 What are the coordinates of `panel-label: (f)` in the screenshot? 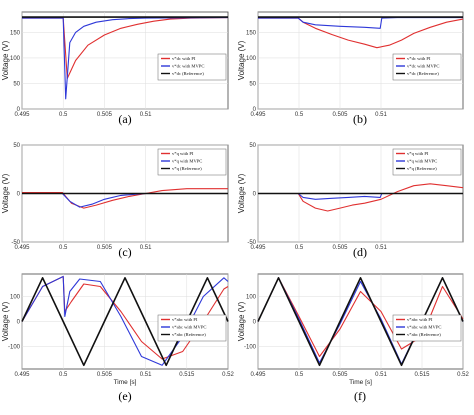 It's located at (360, 396).